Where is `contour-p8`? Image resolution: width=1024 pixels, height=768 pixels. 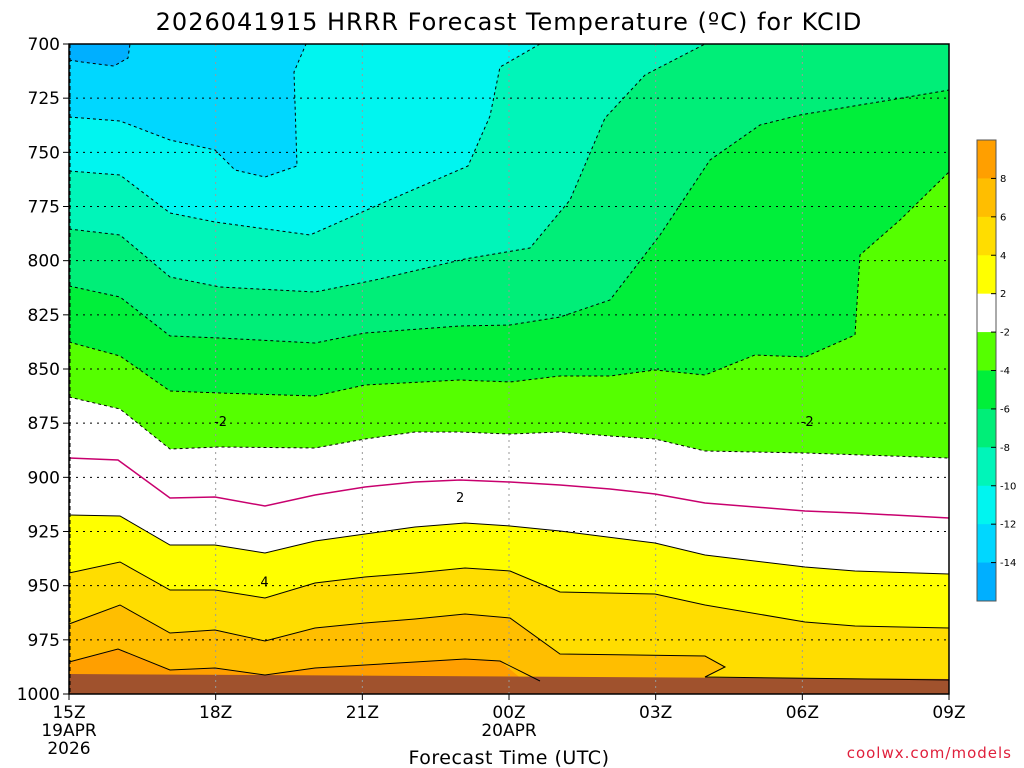
contour-p8 is located at coordinates (304, 665).